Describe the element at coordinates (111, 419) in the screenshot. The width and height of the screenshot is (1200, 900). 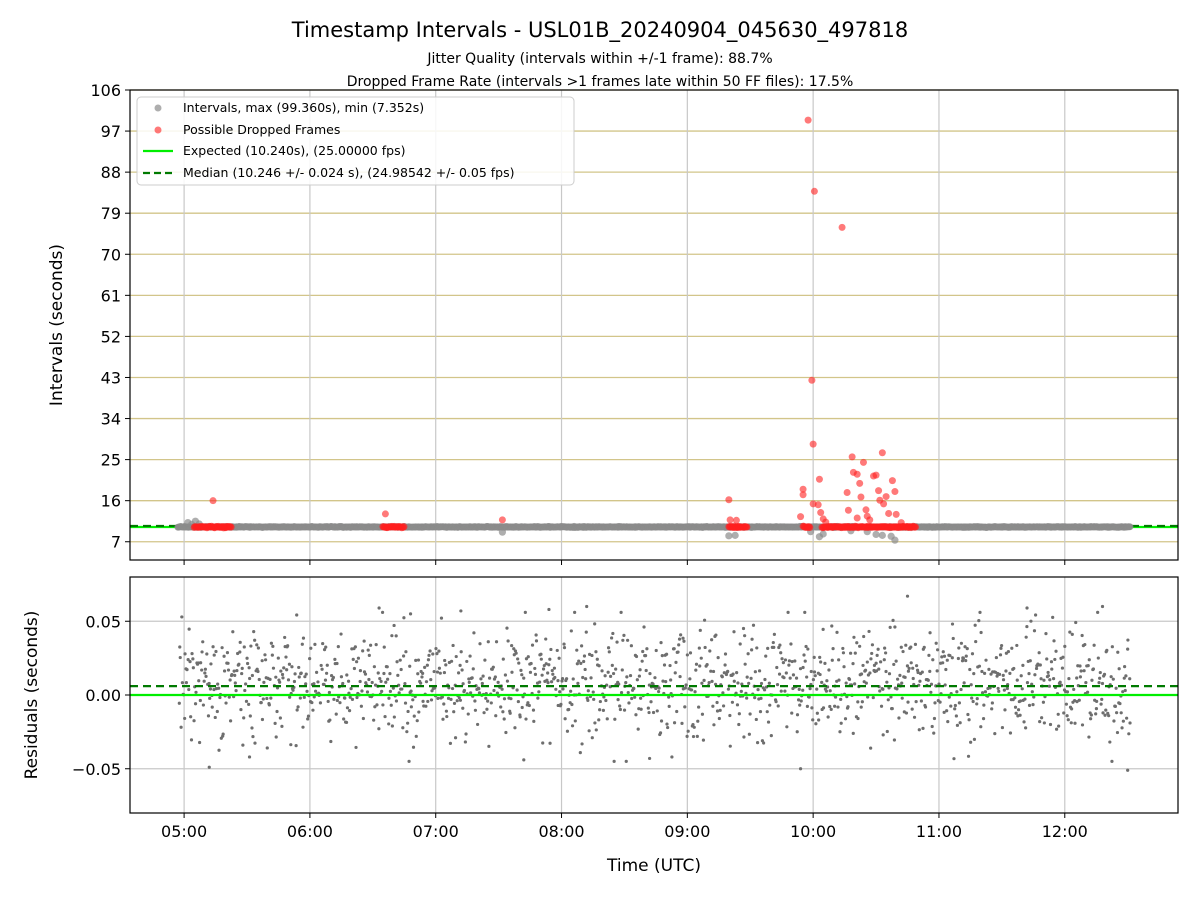
I see `intervals-y-tick-label: 34` at that location.